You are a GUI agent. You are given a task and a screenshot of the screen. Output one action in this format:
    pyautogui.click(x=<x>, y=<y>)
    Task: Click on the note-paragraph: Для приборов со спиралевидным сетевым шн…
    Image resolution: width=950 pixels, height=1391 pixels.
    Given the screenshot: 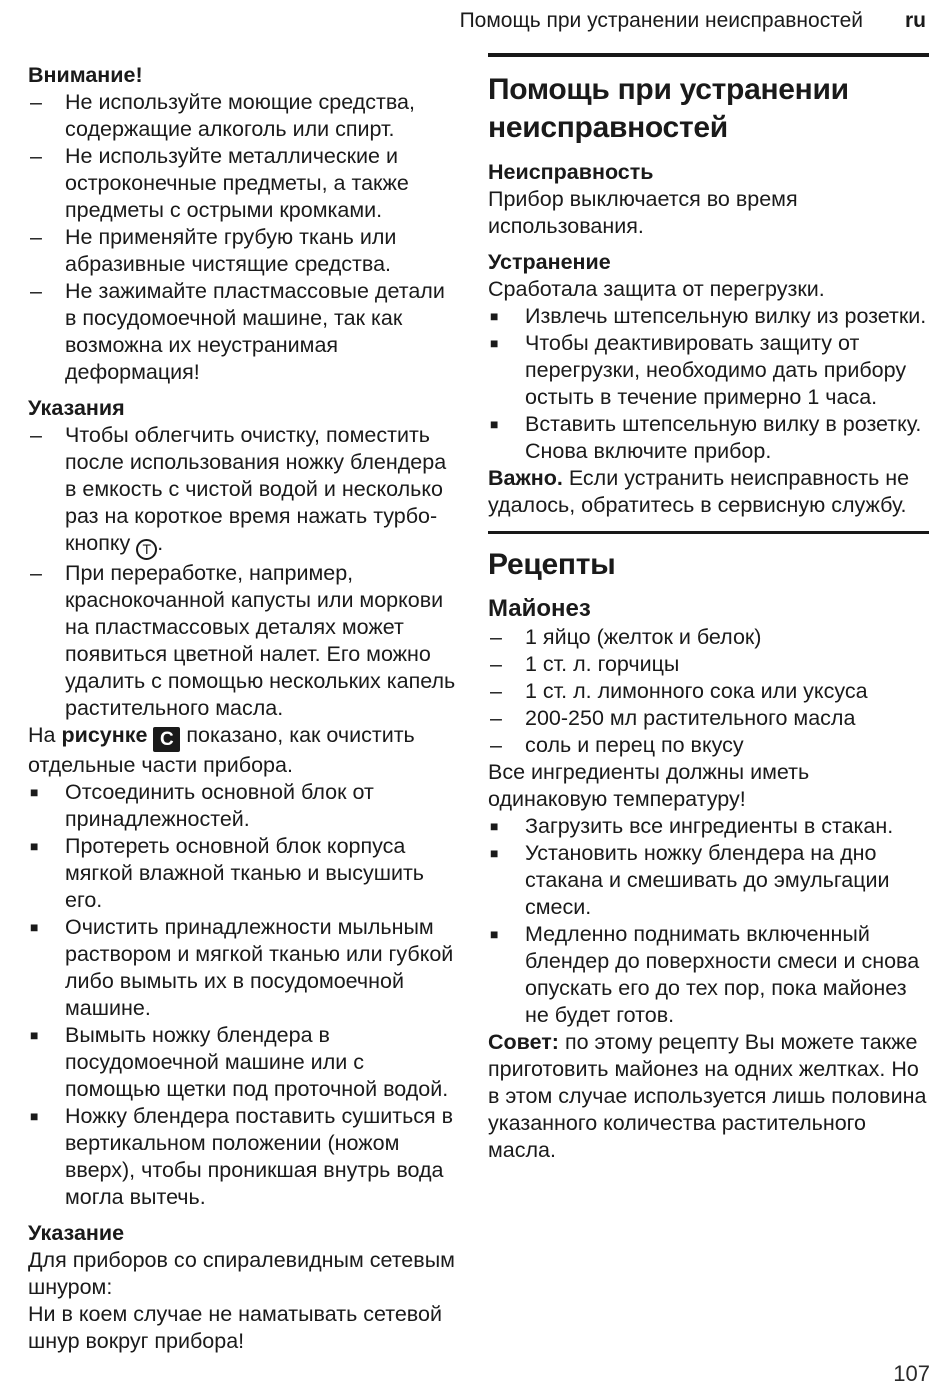 What is the action you would take?
    pyautogui.click(x=241, y=1273)
    